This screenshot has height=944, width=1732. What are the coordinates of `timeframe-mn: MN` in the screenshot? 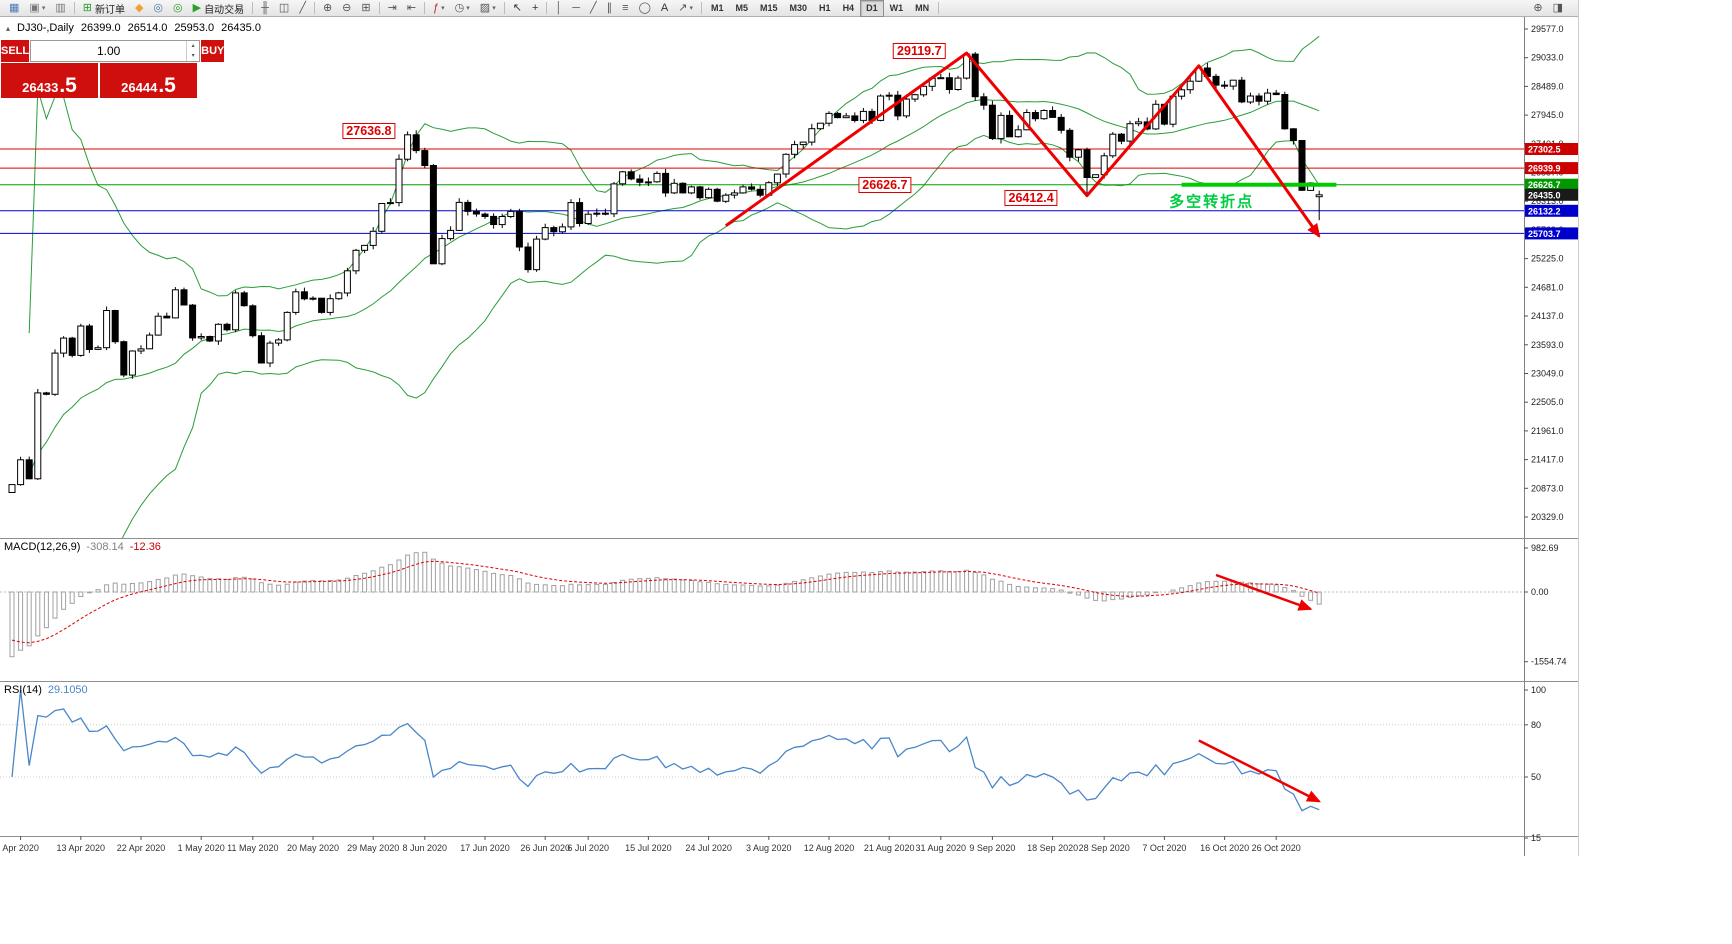 It's located at (922, 8).